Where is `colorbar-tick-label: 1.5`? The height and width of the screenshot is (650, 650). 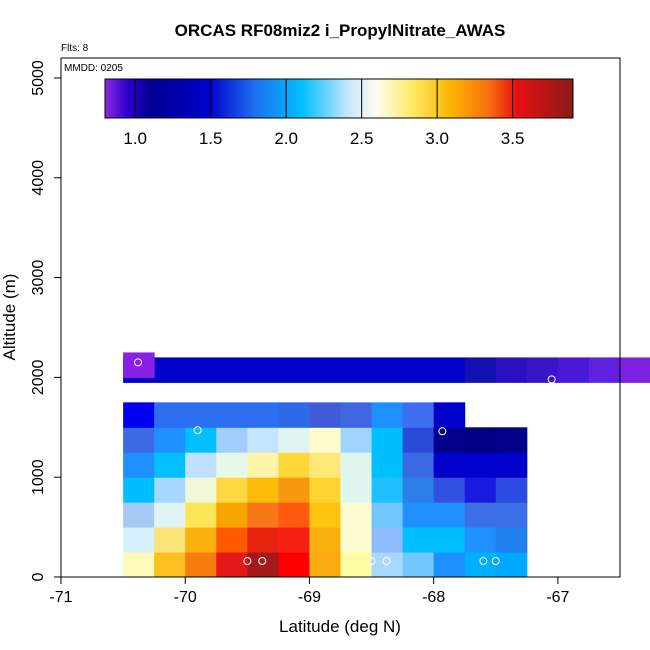 colorbar-tick-label: 1.5 is located at coordinates (211, 138).